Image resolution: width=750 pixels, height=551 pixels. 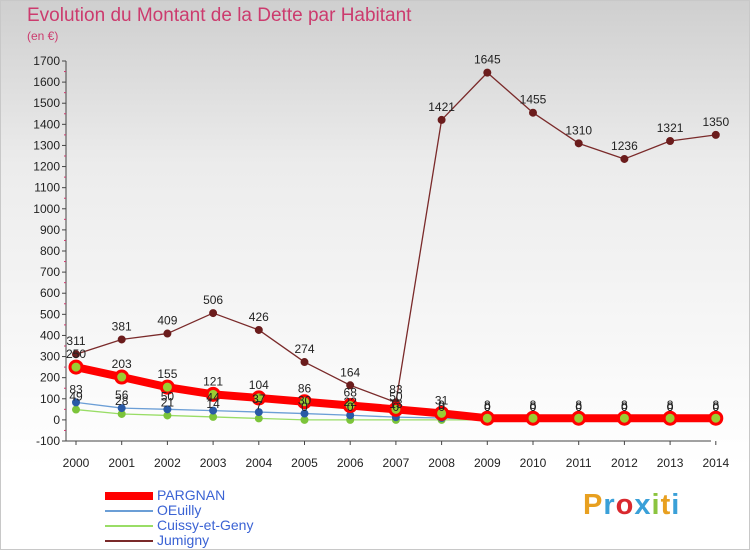 I want to click on x-tick-label: 2014, so click(x=715, y=463).